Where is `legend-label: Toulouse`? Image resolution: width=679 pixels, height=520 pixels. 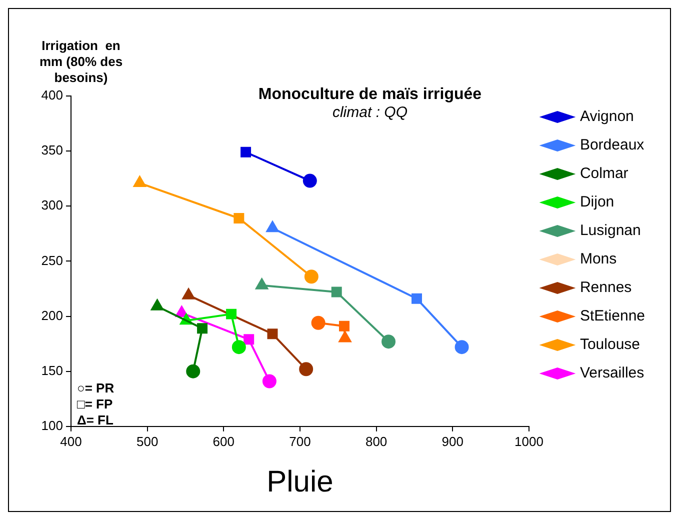 legend-label: Toulouse is located at coordinates (610, 345).